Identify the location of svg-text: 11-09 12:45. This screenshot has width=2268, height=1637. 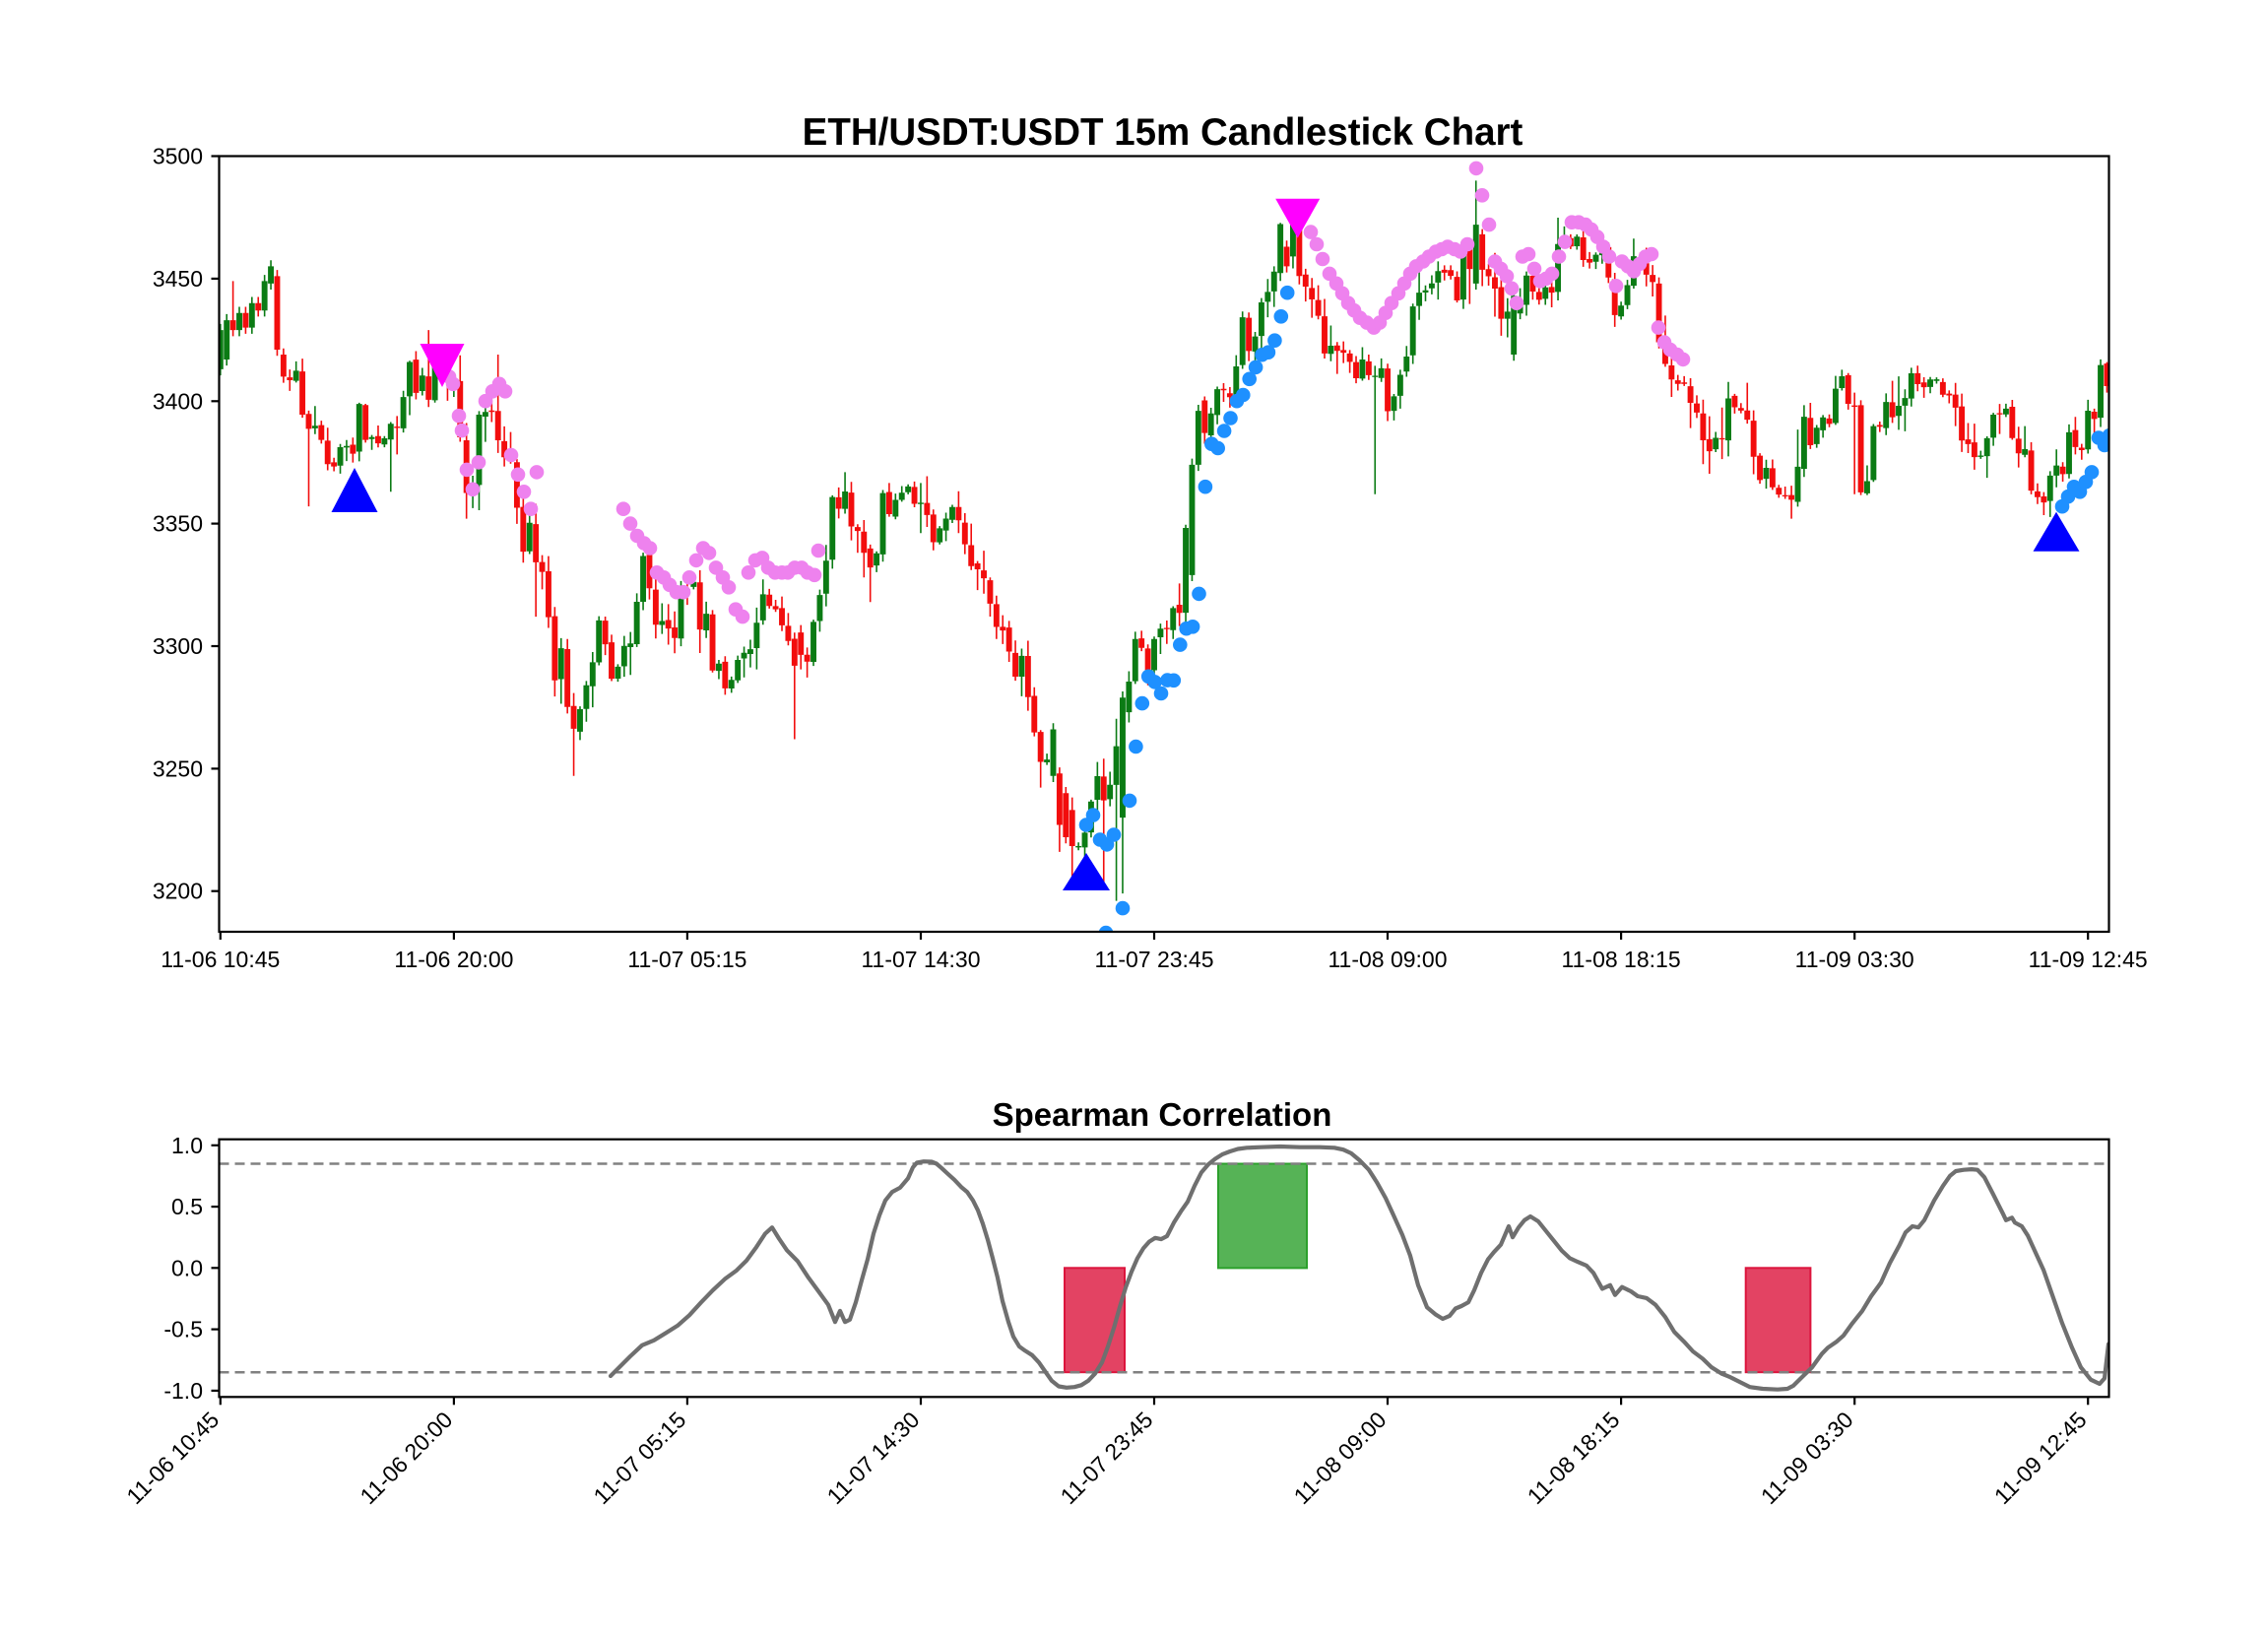
(2088, 959).